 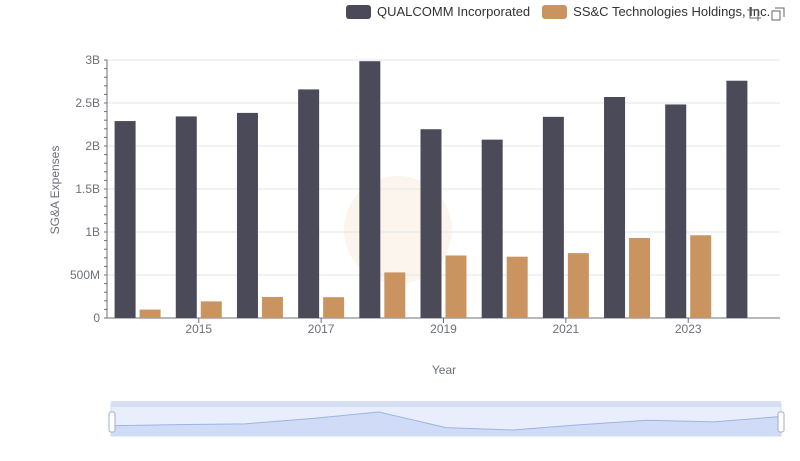 I want to click on y-tick-label: 1B, so click(x=92, y=232).